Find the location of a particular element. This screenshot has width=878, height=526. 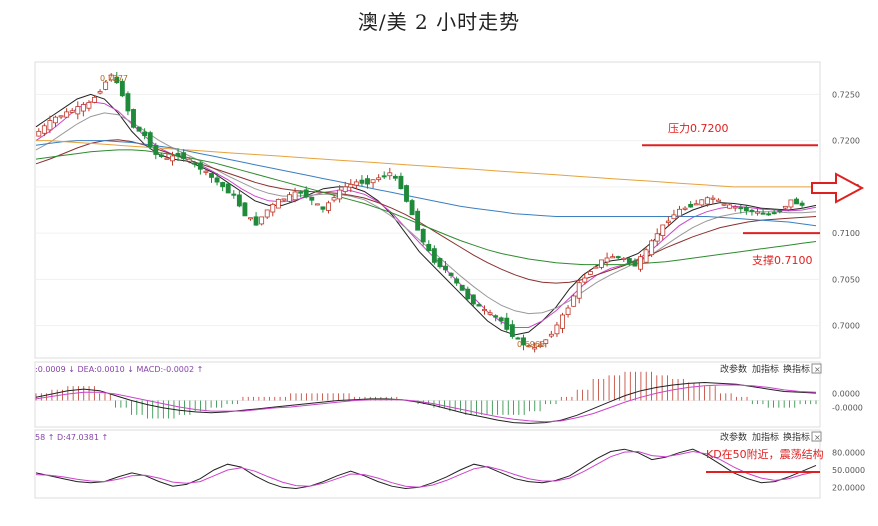

macd-lines is located at coordinates (426, 402).